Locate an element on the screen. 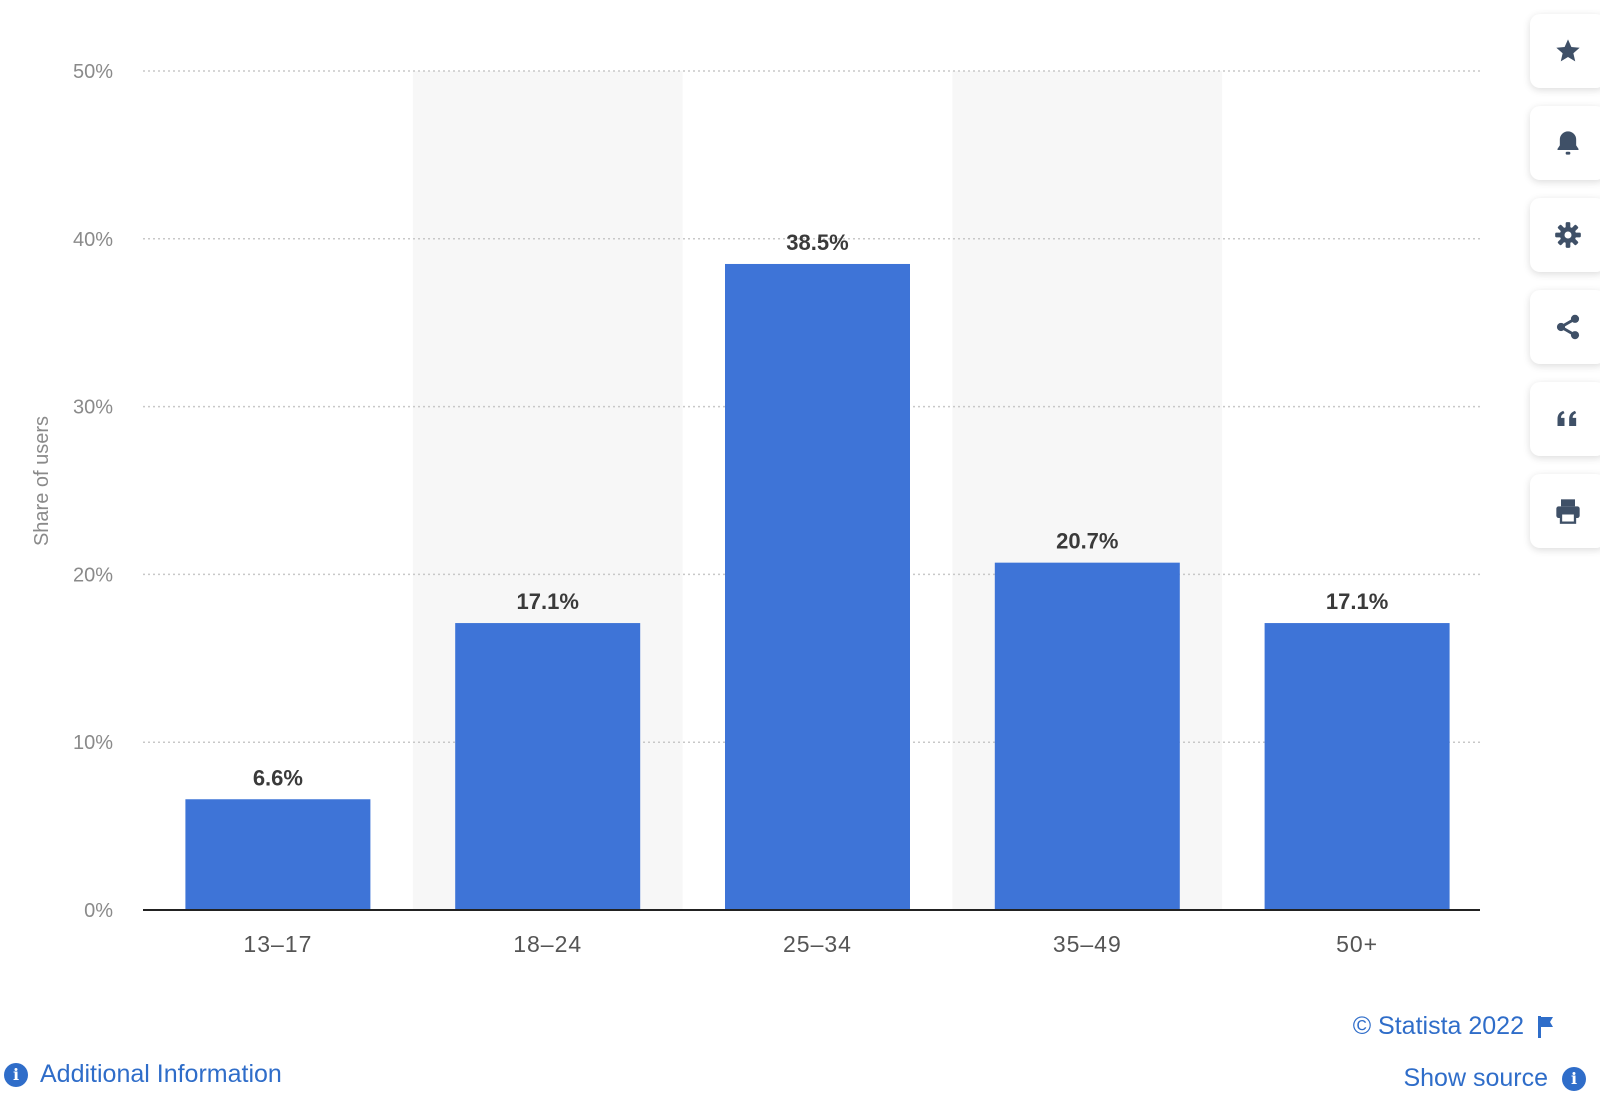 This screenshot has width=1600, height=1109. y-tick-label: 30% is located at coordinates (93, 408).